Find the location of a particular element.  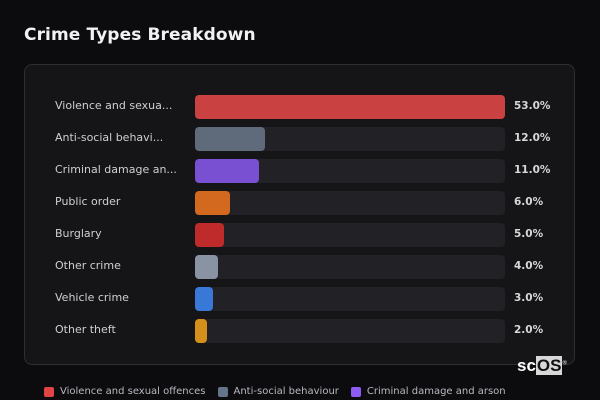

bar-row: Public order 6.0% is located at coordinates (299, 203).